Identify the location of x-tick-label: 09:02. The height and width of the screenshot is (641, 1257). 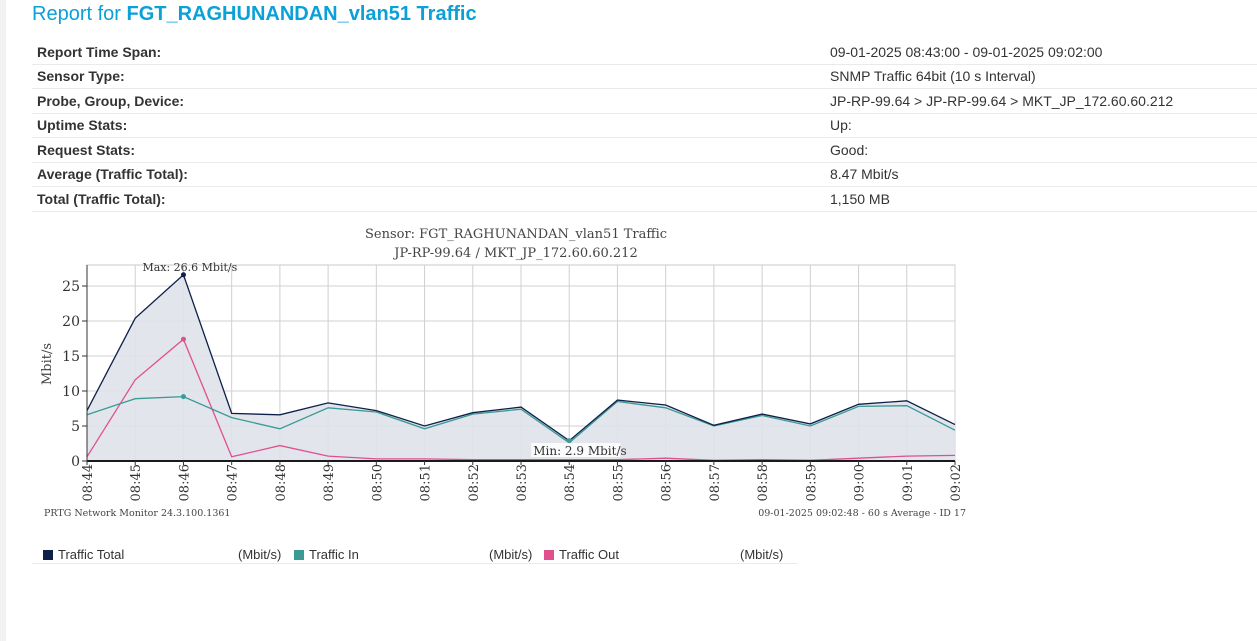
(956, 482).